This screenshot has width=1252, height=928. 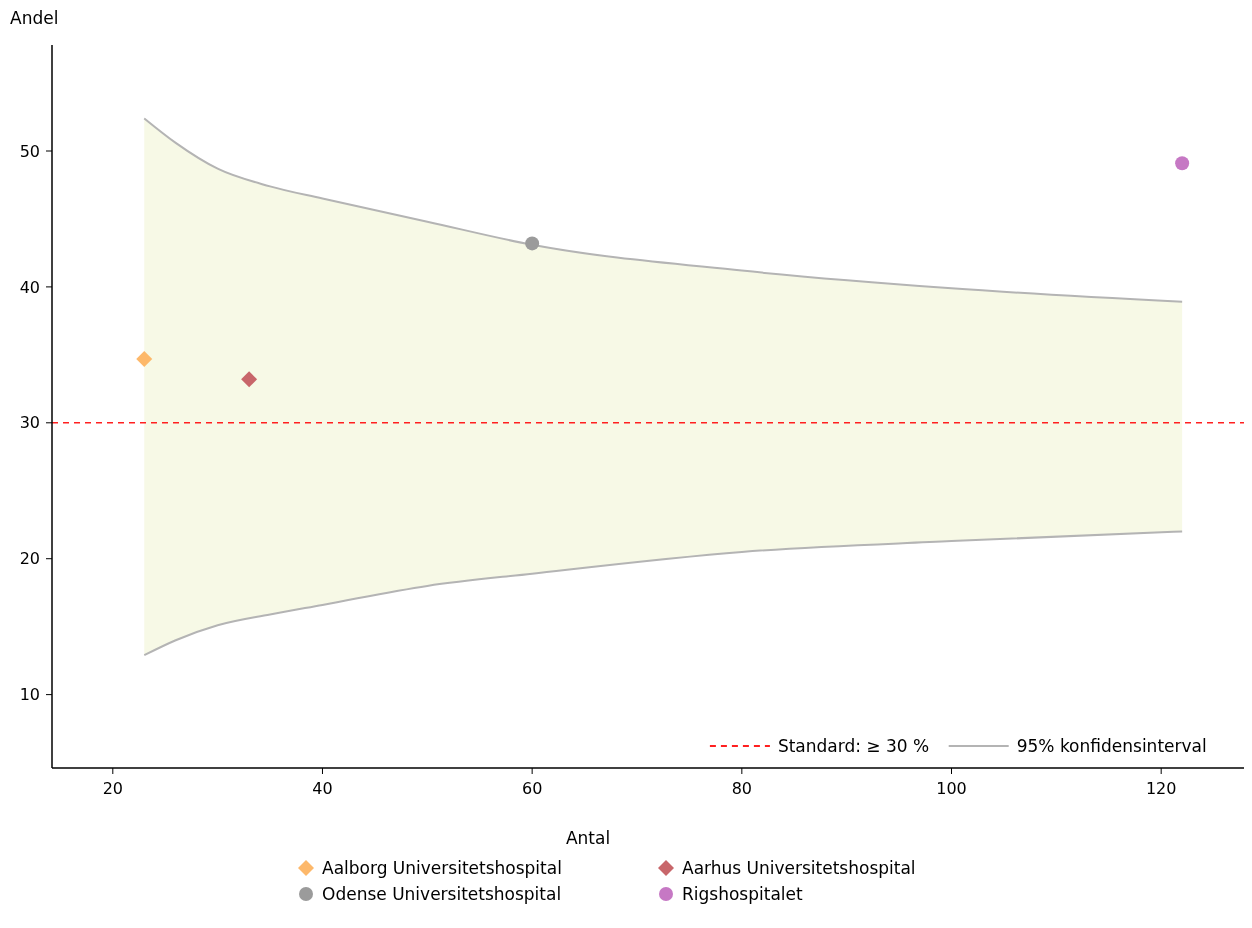 I want to click on y-tick-label: 10, so click(x=29, y=695).